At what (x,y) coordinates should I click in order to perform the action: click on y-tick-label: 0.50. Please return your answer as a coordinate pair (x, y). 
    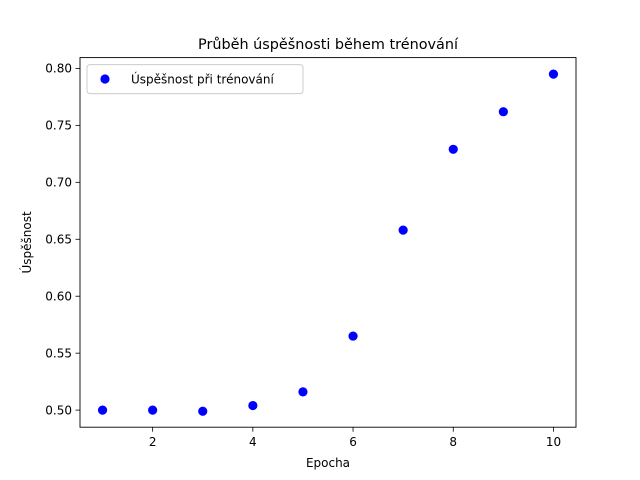
    Looking at the image, I should click on (58, 410).